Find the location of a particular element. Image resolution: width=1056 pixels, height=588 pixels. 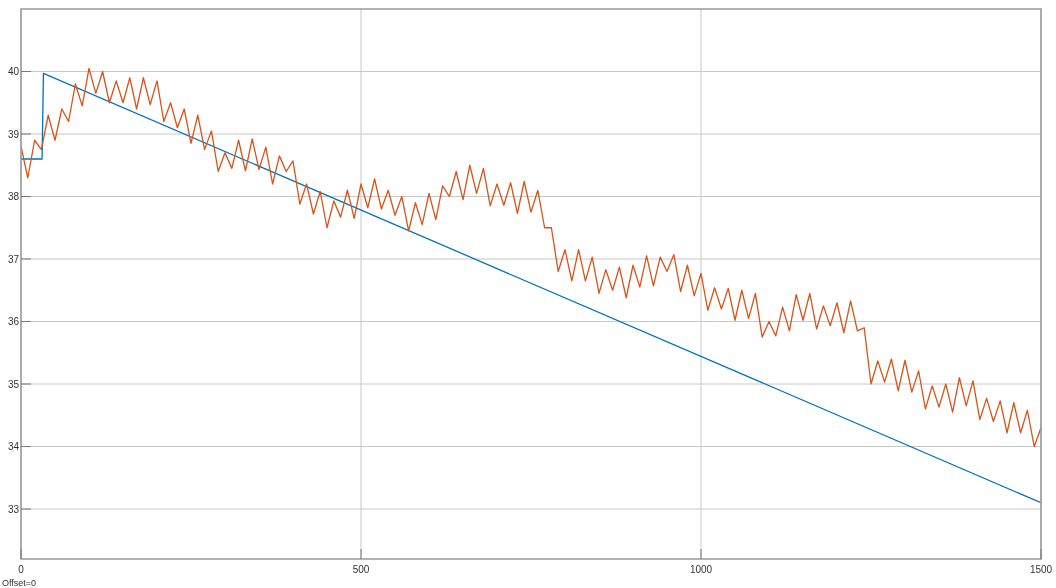

y-tick-label: 36 is located at coordinates (13, 321).